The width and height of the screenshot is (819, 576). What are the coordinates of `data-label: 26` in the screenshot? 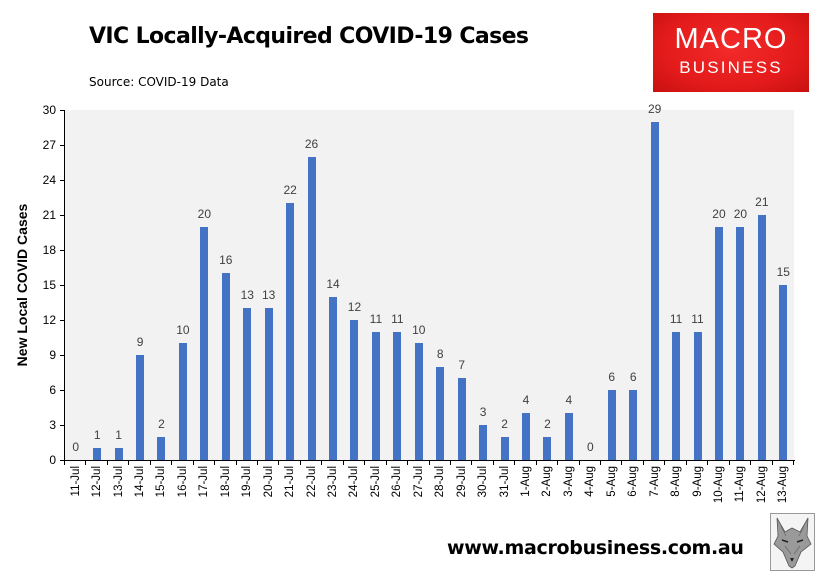 It's located at (311, 143).